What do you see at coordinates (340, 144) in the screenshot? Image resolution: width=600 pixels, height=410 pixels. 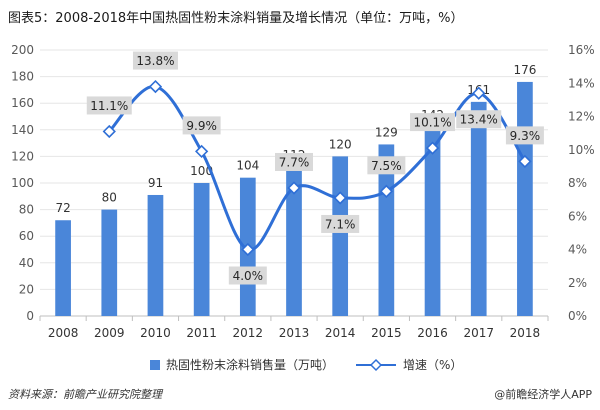 I see `bar-value-label: 120` at bounding box center [340, 144].